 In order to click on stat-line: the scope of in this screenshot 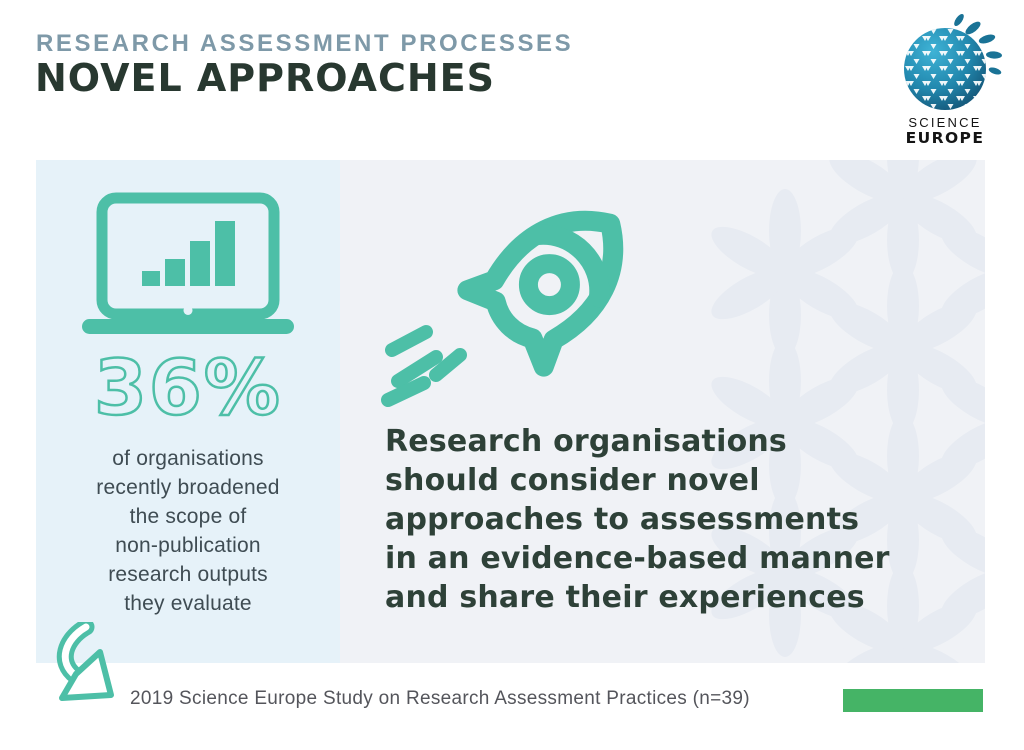, I will do `click(188, 516)`.